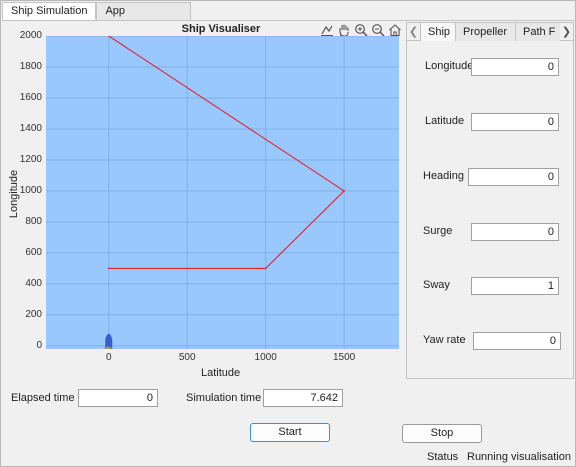  What do you see at coordinates (442, 433) in the screenshot?
I see `stop-button: Stop` at bounding box center [442, 433].